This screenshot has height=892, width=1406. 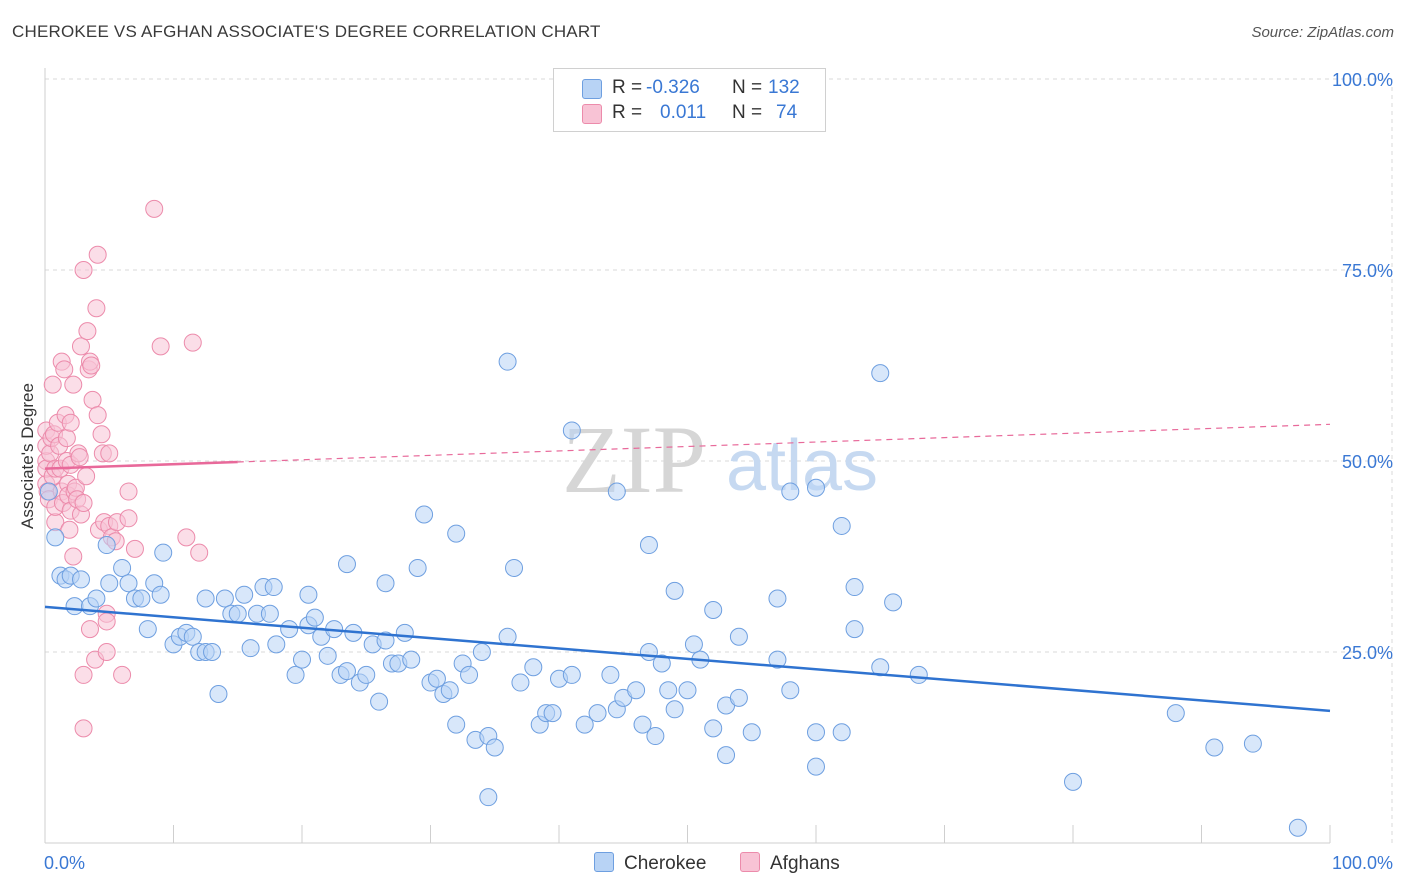 What do you see at coordinates (720, 459) in the screenshot?
I see `watermark: ZIP atlas` at bounding box center [720, 459].